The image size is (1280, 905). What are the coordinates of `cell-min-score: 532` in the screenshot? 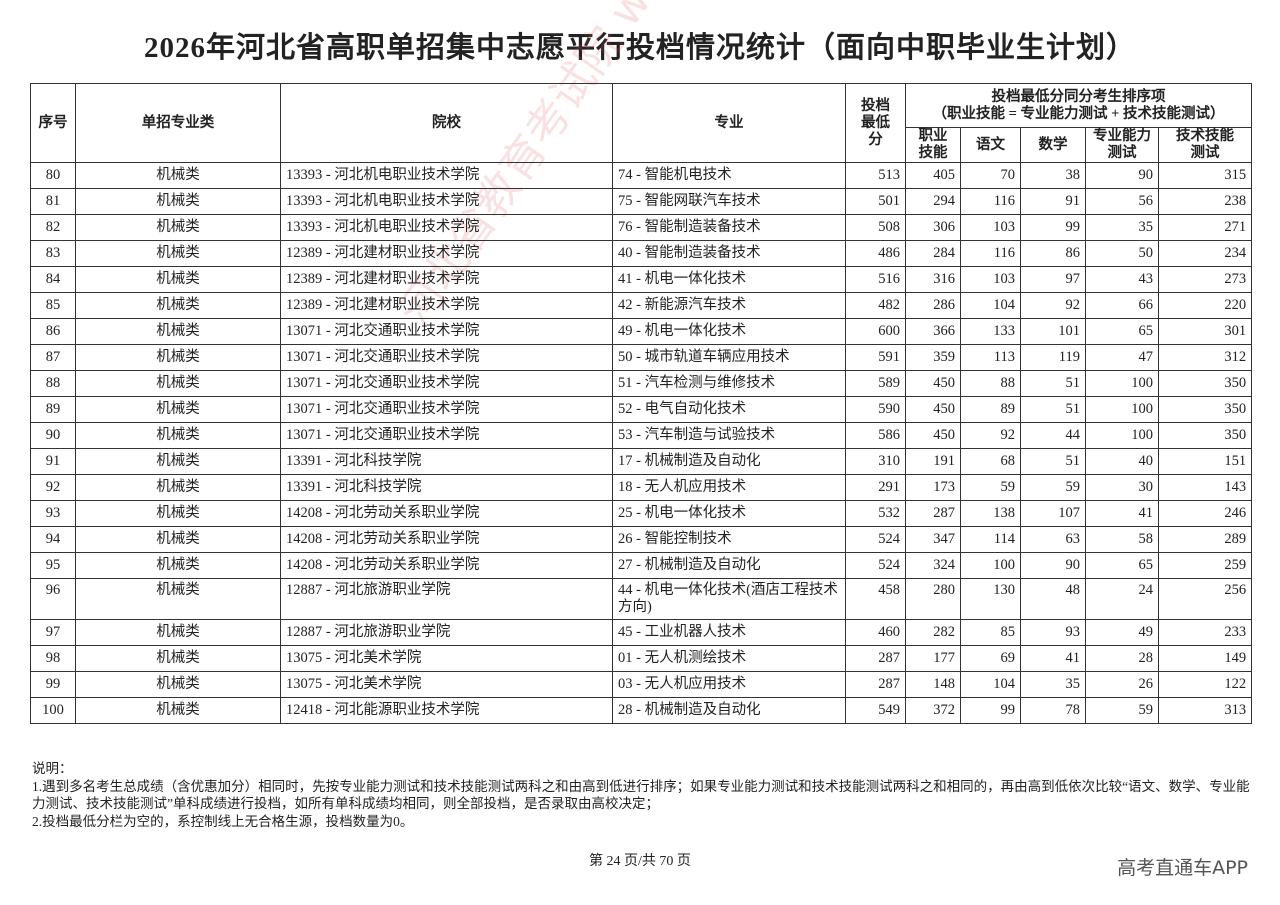 It's located at (875, 513).